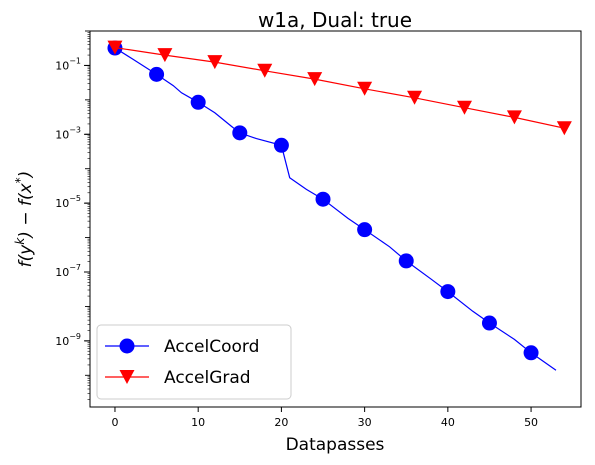 The height and width of the screenshot is (465, 595). What do you see at coordinates (20, 241) in the screenshot?
I see `y-label-superscript-k: k` at bounding box center [20, 241].